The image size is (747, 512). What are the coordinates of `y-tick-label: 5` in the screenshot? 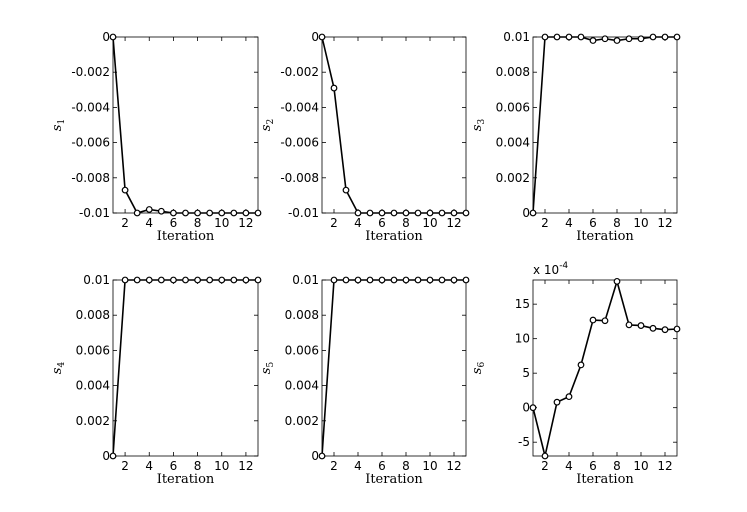 It's located at (526, 373).